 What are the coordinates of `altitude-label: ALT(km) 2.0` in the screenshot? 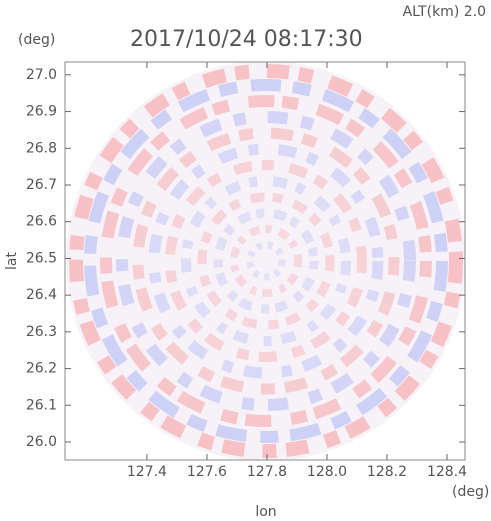 It's located at (444, 12).